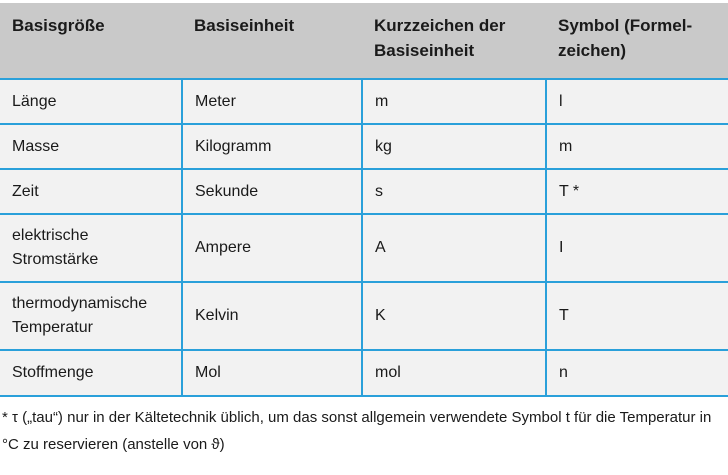 This screenshot has width=728, height=475. I want to click on table-cell: Sekunde, so click(272, 191).